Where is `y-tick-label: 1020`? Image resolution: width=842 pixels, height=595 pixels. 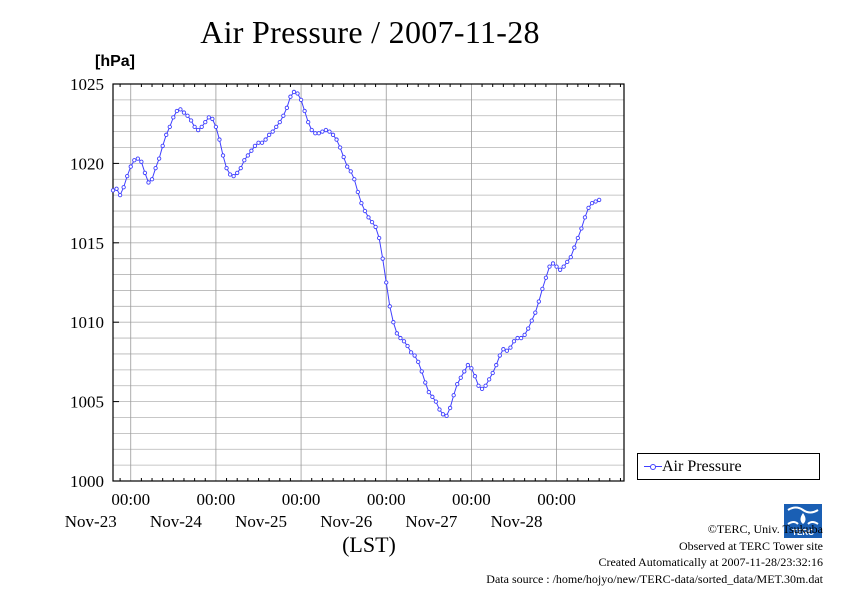
y-tick-label: 1020 is located at coordinates (87, 163).